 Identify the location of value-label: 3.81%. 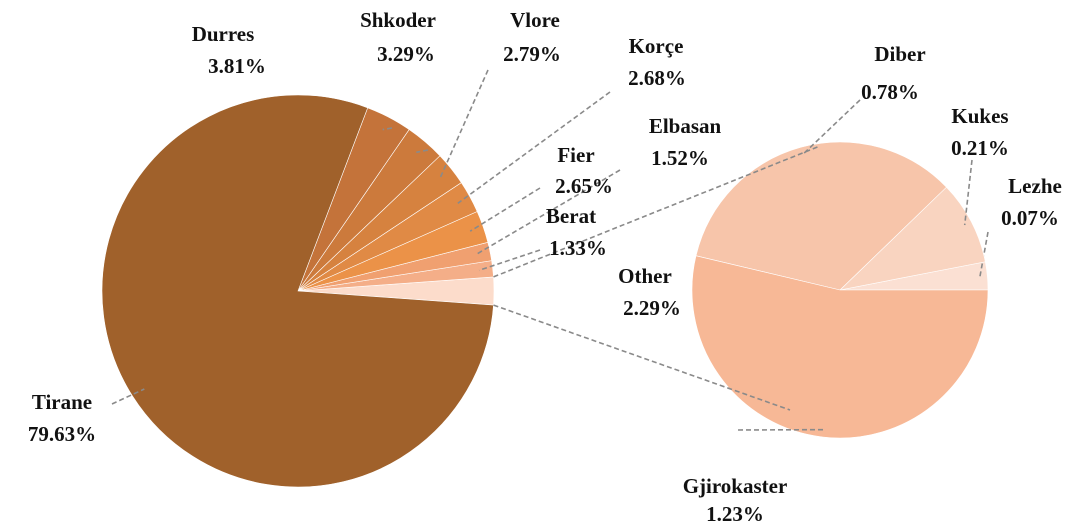
(237, 66).